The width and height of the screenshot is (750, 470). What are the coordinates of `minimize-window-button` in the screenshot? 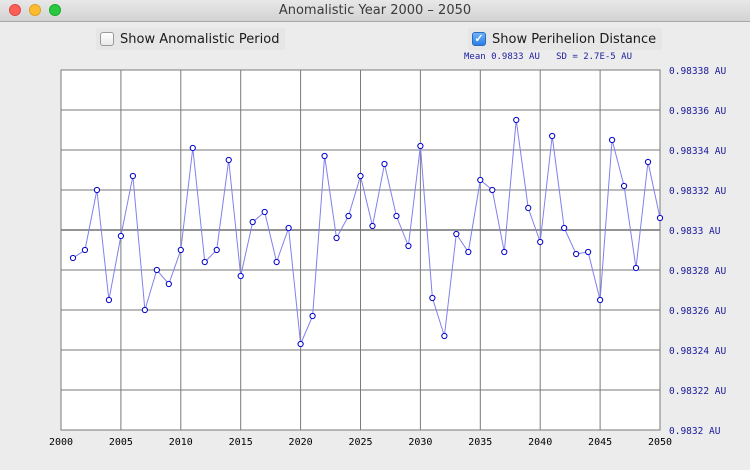 It's located at (35, 10).